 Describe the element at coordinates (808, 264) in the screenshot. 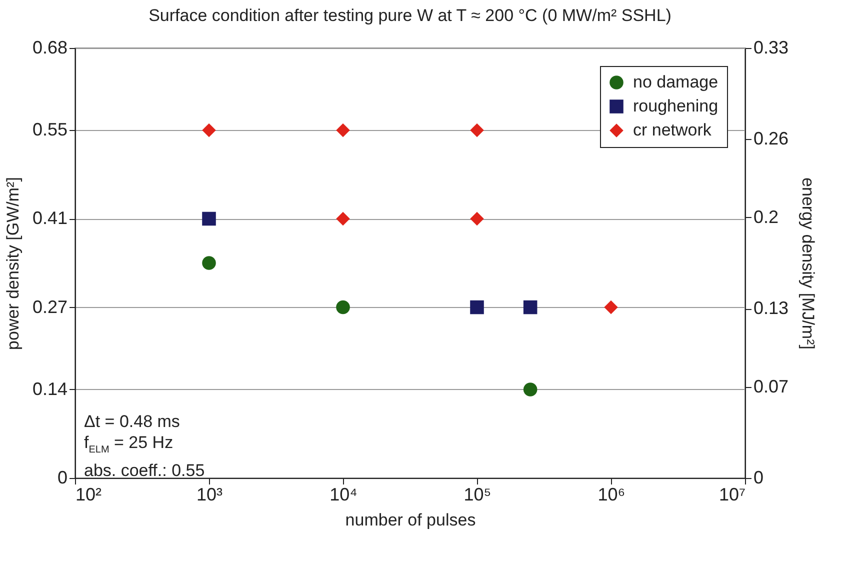

I see `y2-axis-title: energy density [MJ/m²]` at that location.